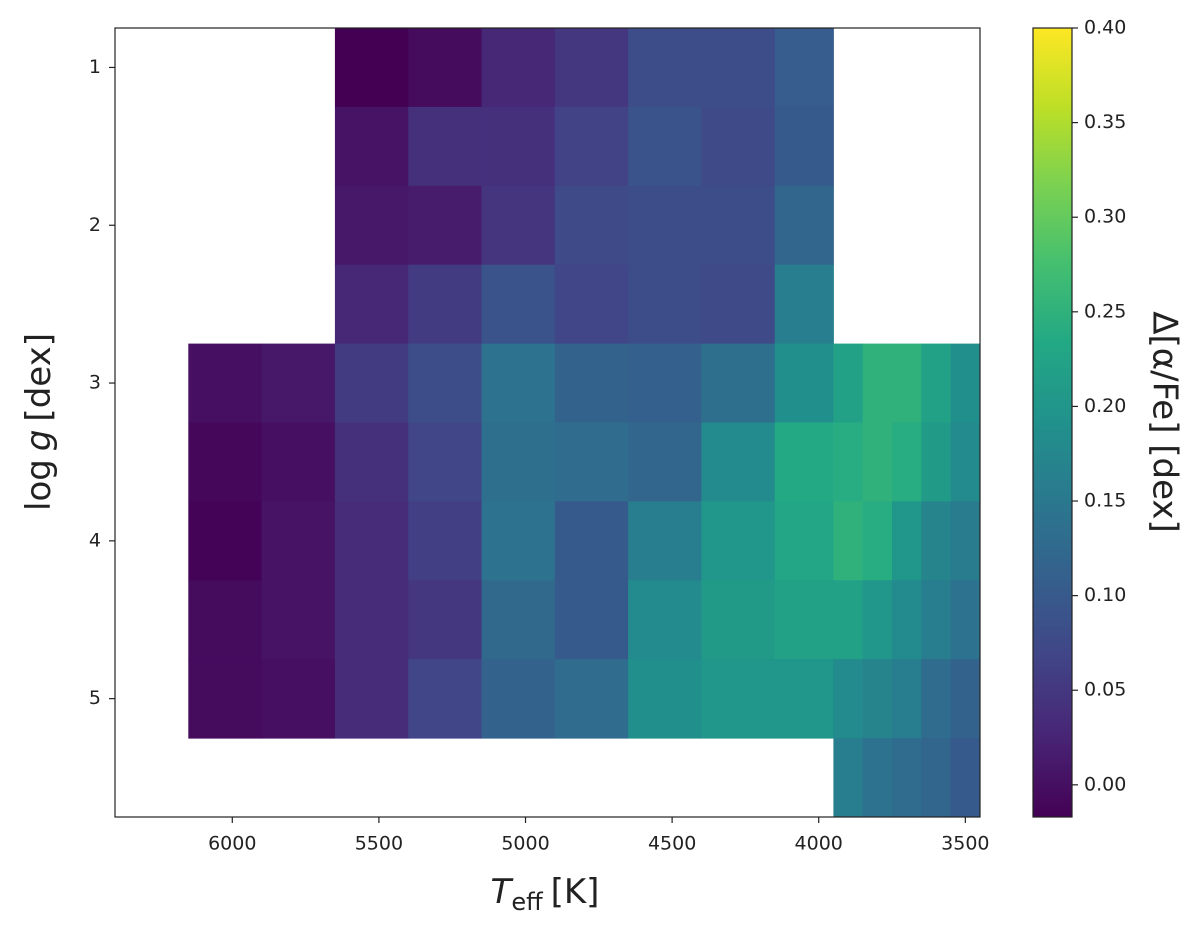  I want to click on y-tick-label: 1, so click(95, 67).